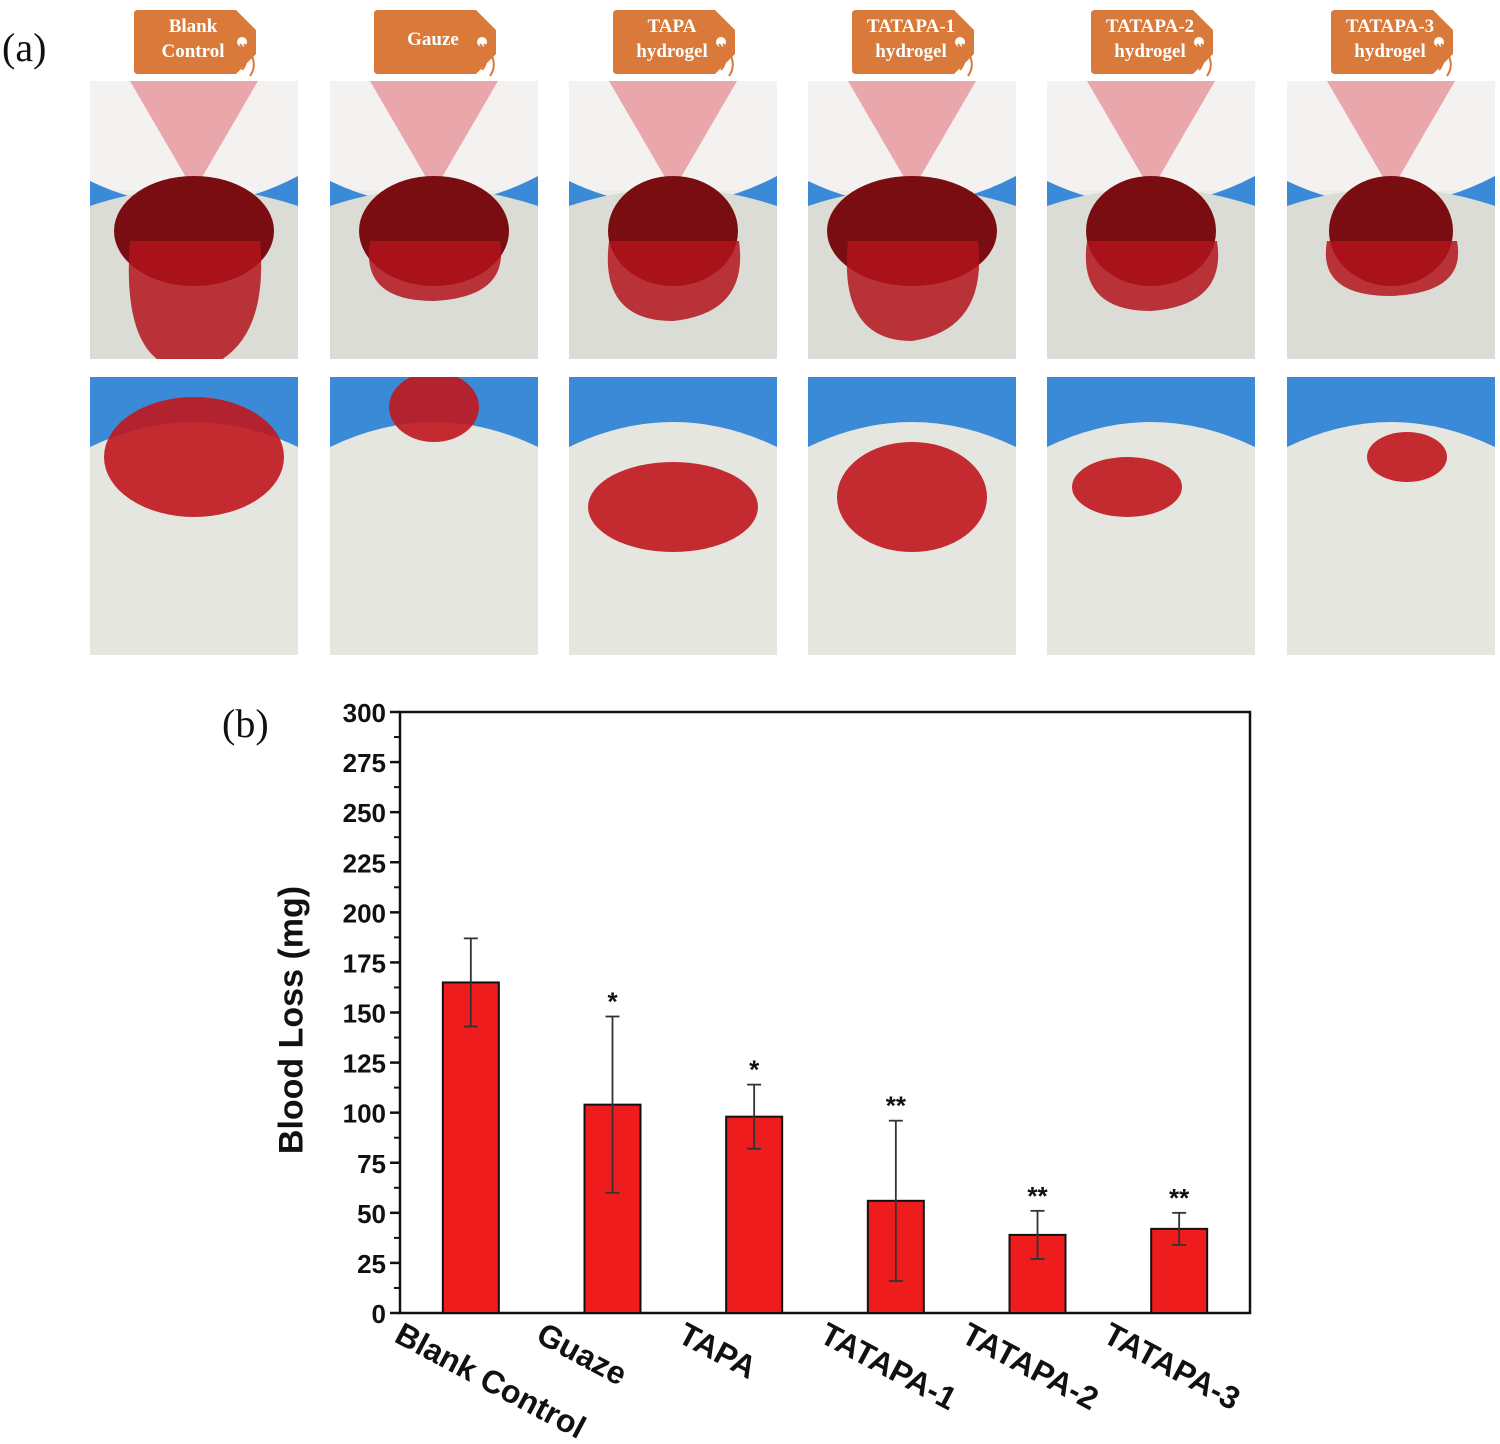 The image size is (1500, 1444). What do you see at coordinates (364, 1114) in the screenshot?
I see `y-tick-label: 100` at bounding box center [364, 1114].